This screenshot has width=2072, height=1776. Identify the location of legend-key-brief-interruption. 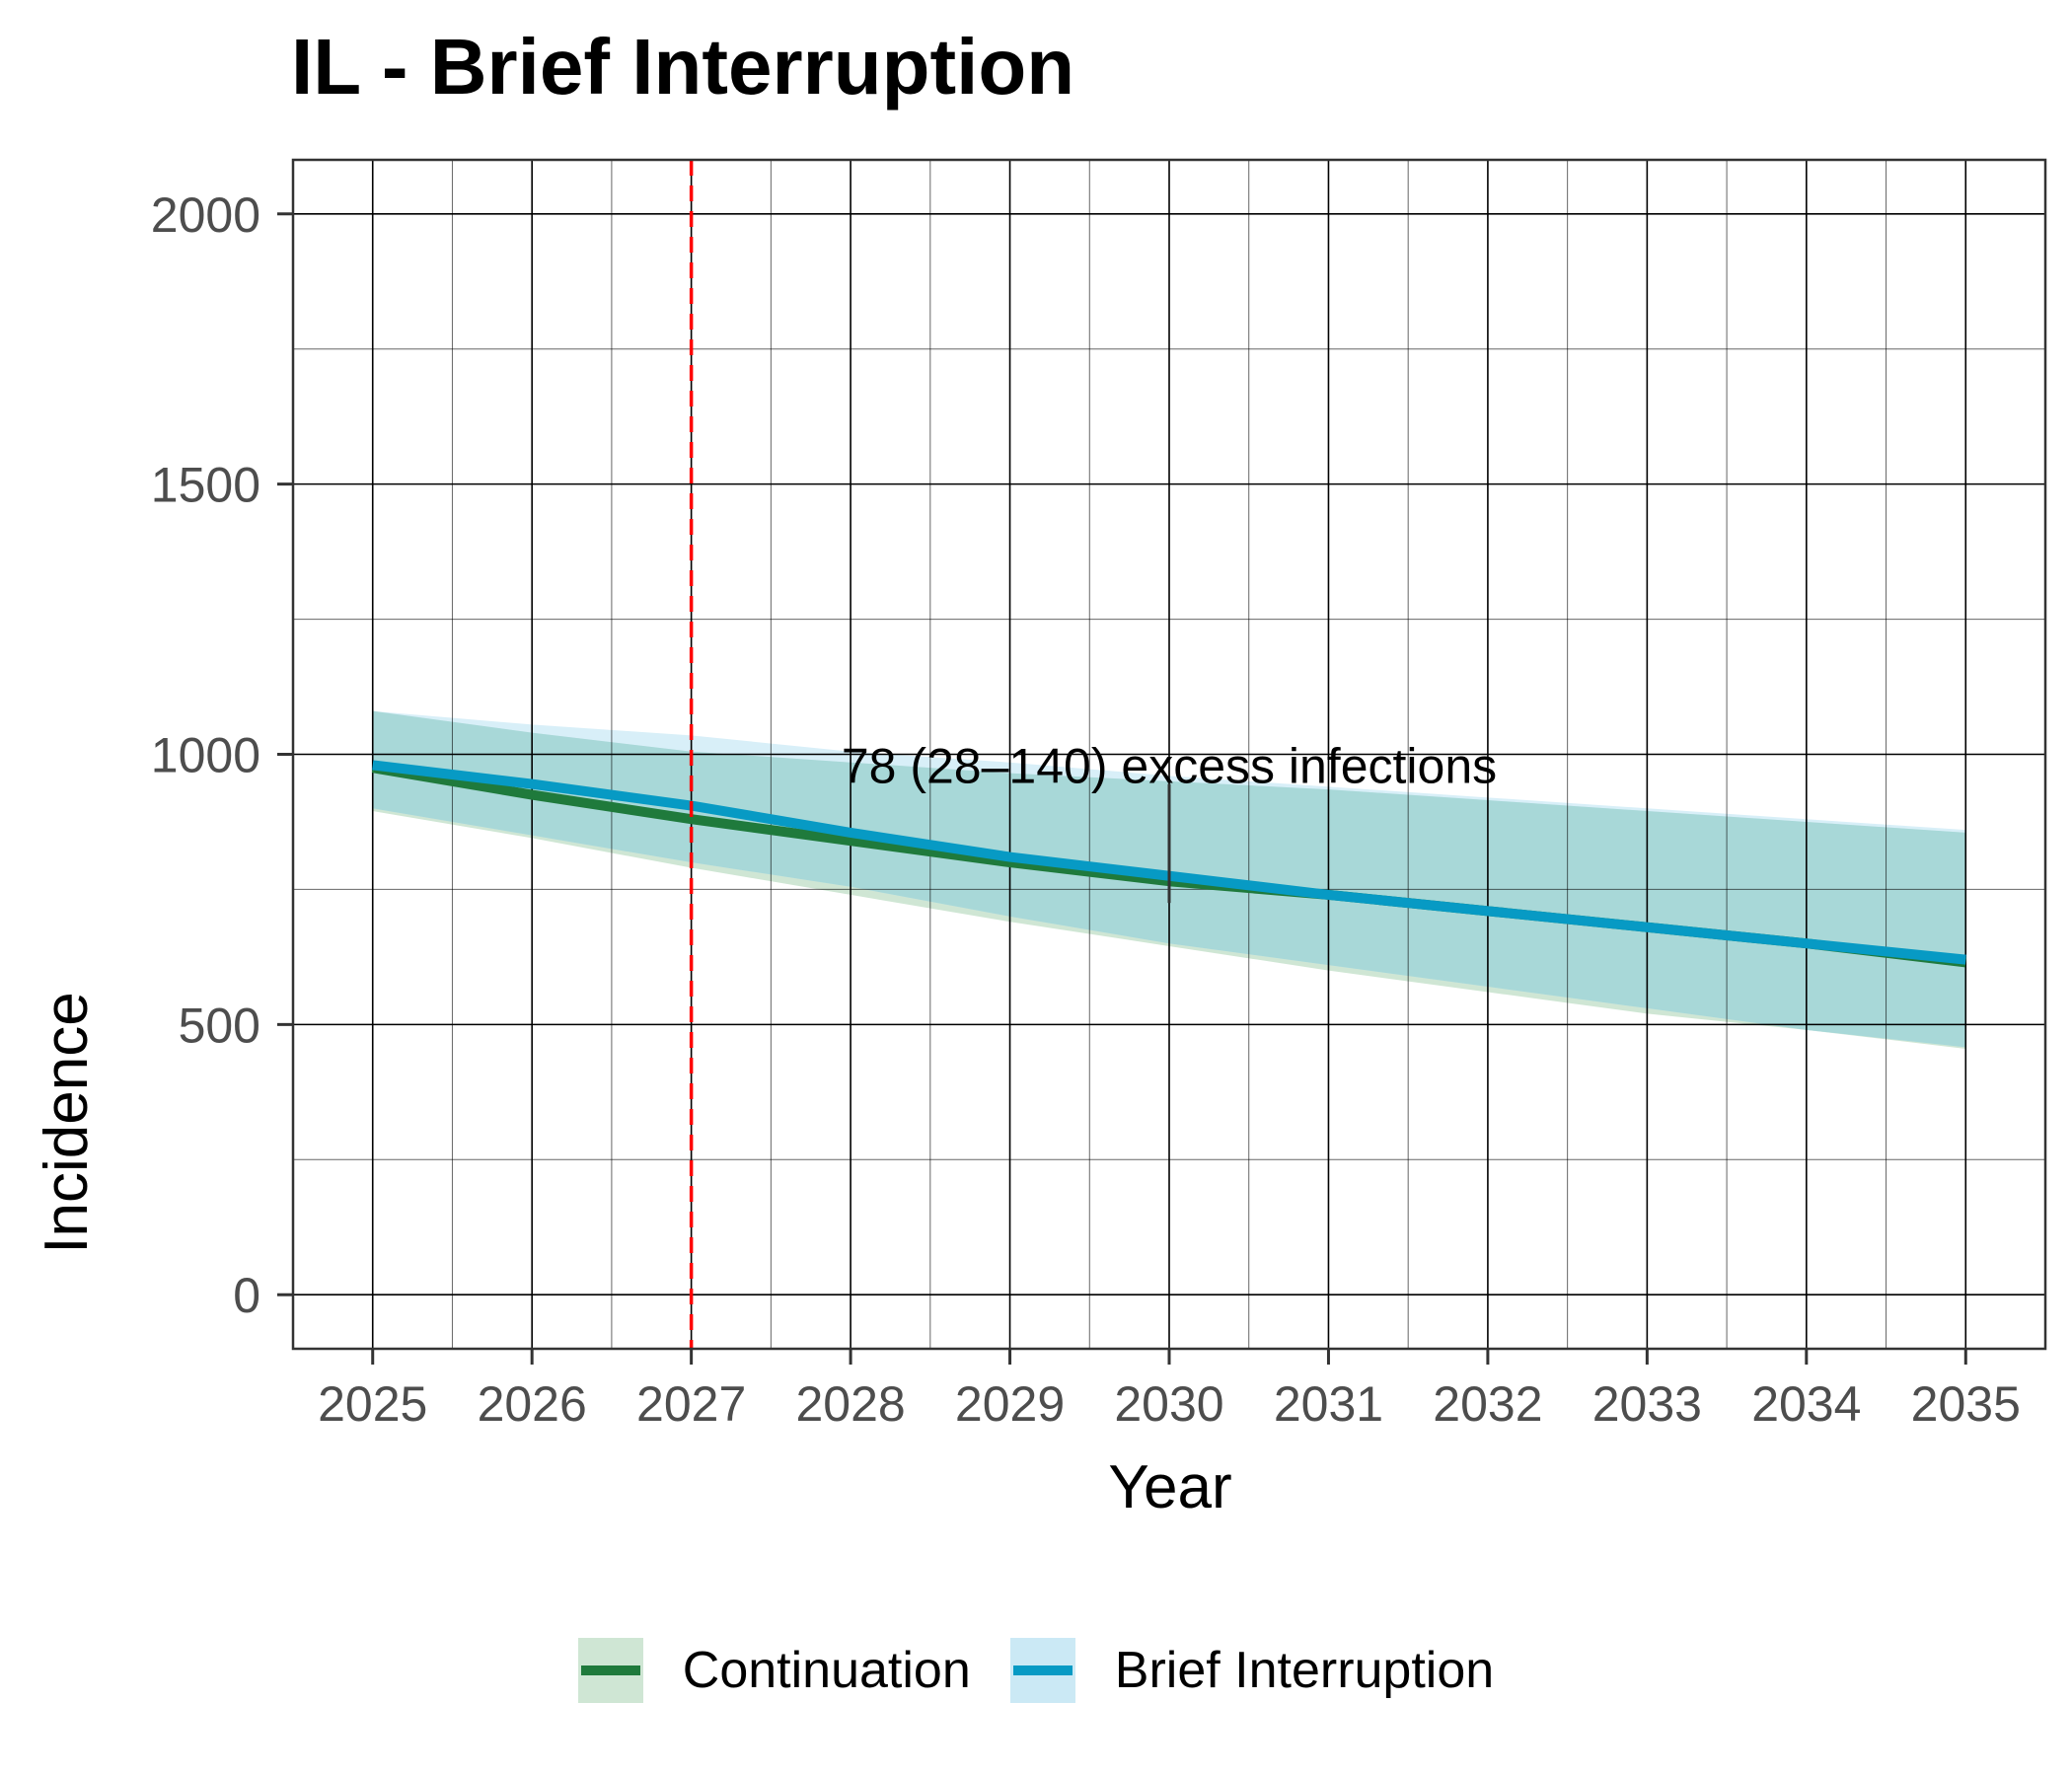
(1042, 1670).